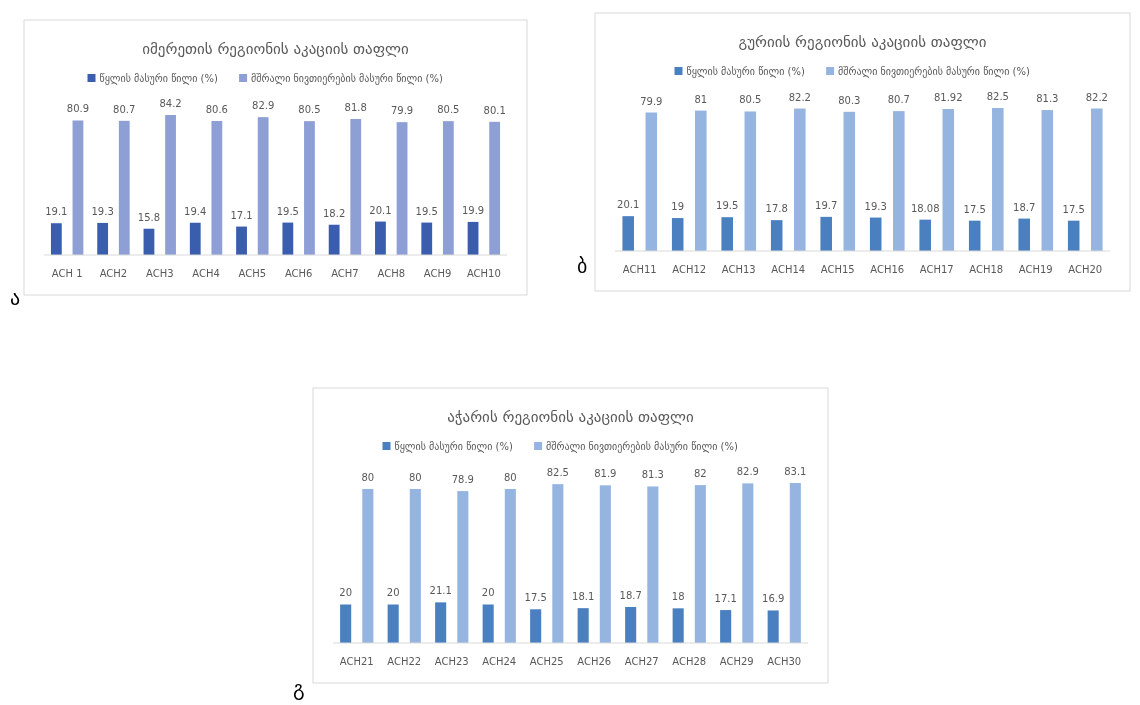 Image resolution: width=1140 pixels, height=705 pixels. I want to click on x-tick-label: ACH10, so click(483, 273).